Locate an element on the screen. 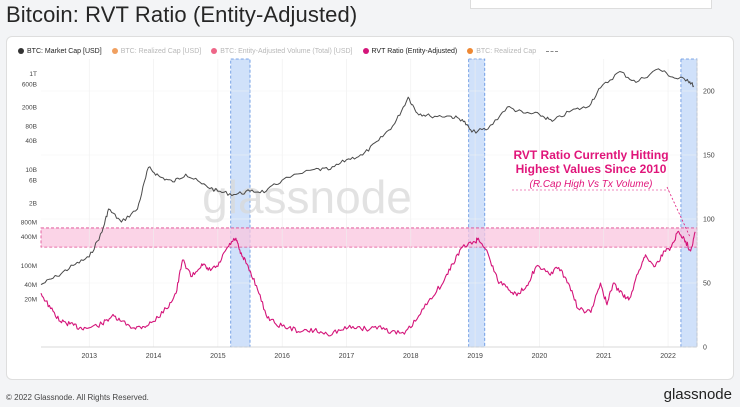 The image size is (740, 407). x-tick-label: 2020 is located at coordinates (540, 356).